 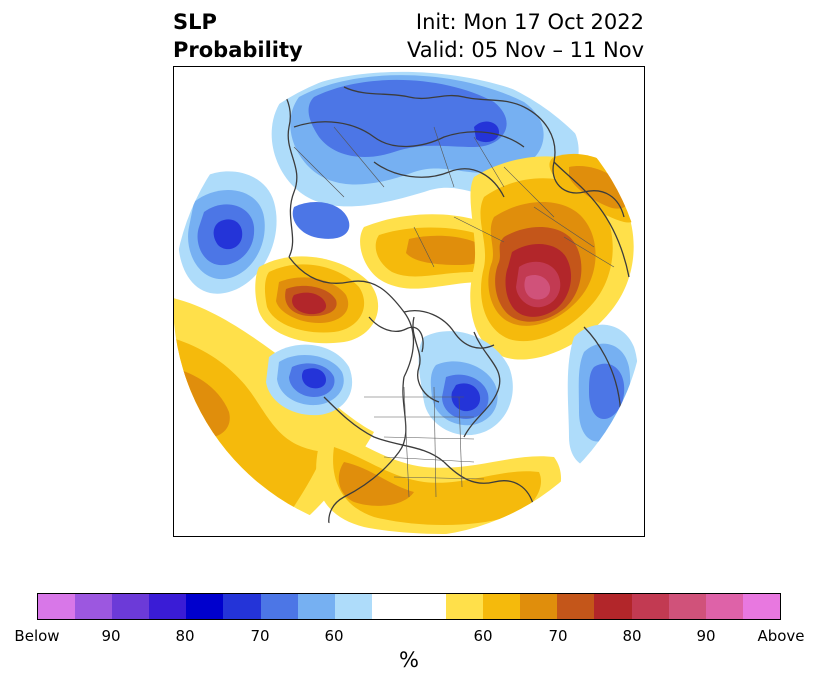 What do you see at coordinates (529, 22) in the screenshot?
I see `init-date: Init: Mon 17 Oct 2022` at bounding box center [529, 22].